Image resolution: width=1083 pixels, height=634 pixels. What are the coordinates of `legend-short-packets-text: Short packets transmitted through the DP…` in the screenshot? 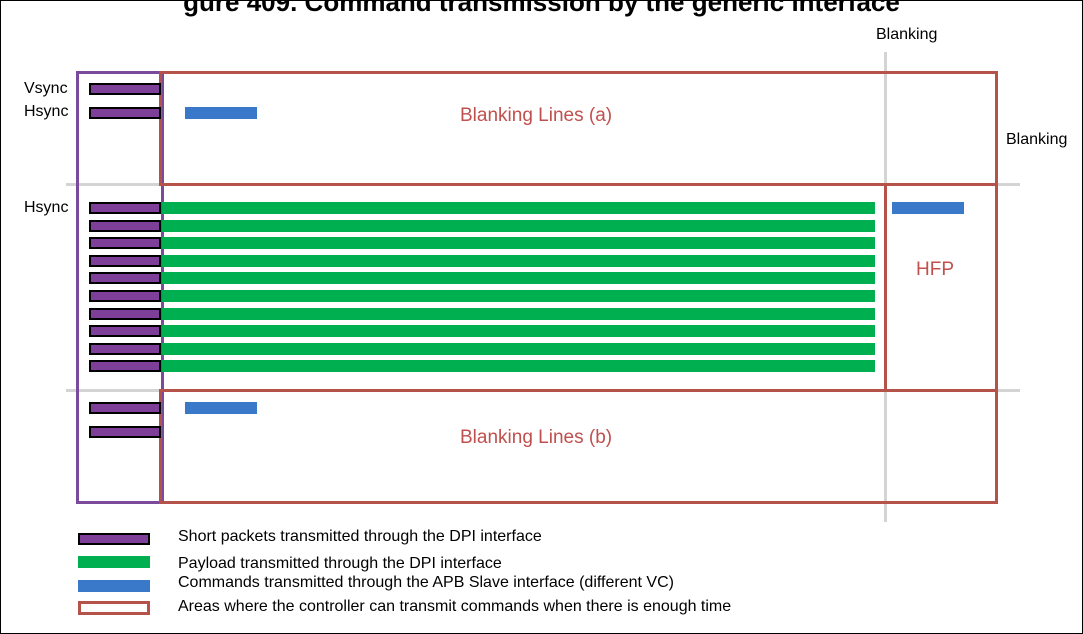 It's located at (360, 536).